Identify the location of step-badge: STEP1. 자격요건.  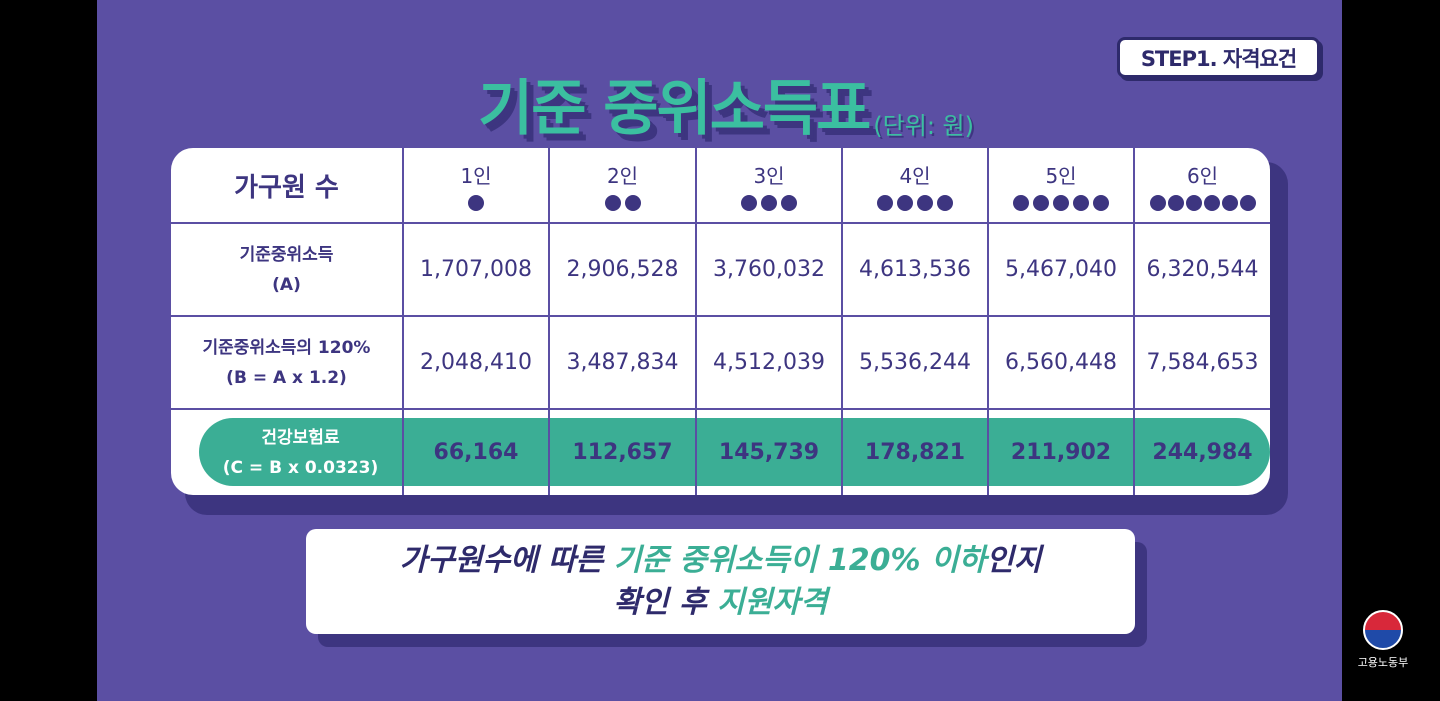
(1218, 57).